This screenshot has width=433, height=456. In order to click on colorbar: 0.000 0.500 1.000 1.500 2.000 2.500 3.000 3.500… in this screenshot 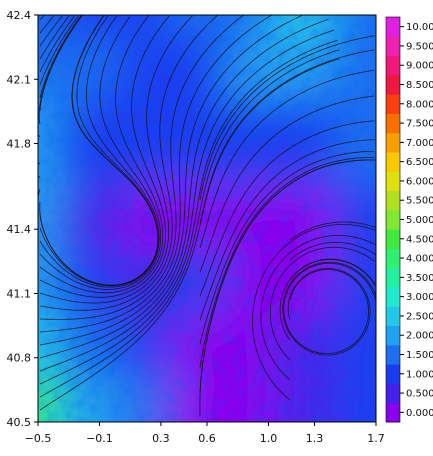, I will do `click(409, 219)`.